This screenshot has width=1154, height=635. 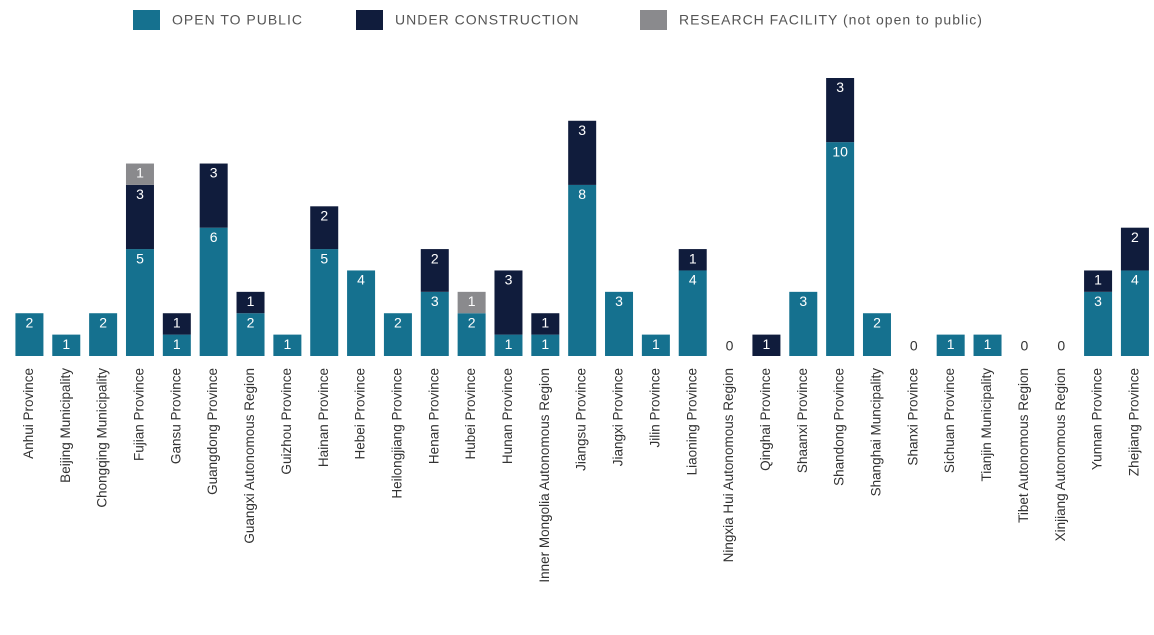 What do you see at coordinates (728, 465) in the screenshot?
I see `x-tick-label: Ningxia Hui Autonomous Region` at bounding box center [728, 465].